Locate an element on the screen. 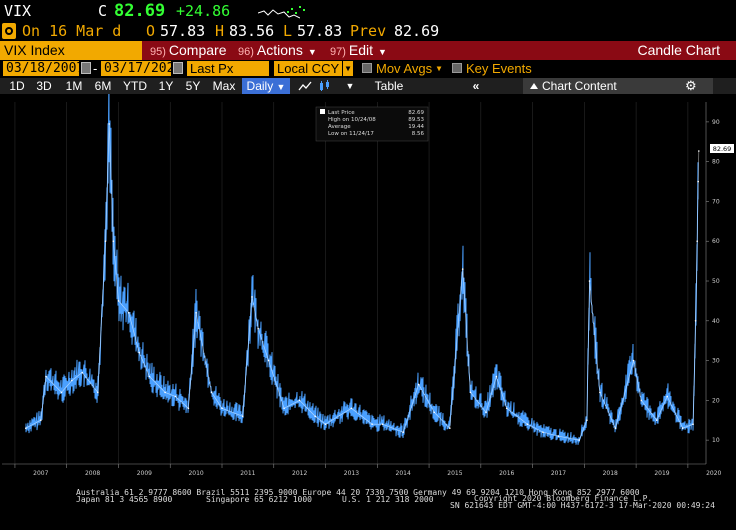 This screenshot has height=530, width=736. footer-phones-singapore: Singapore 65 6212 1000 is located at coordinates (259, 499).